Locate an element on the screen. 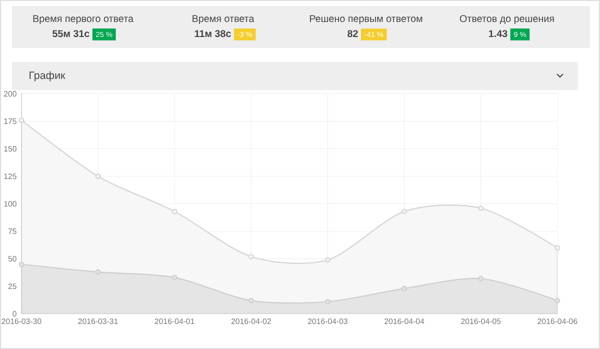  text: 11м 38с is located at coordinates (212, 34).